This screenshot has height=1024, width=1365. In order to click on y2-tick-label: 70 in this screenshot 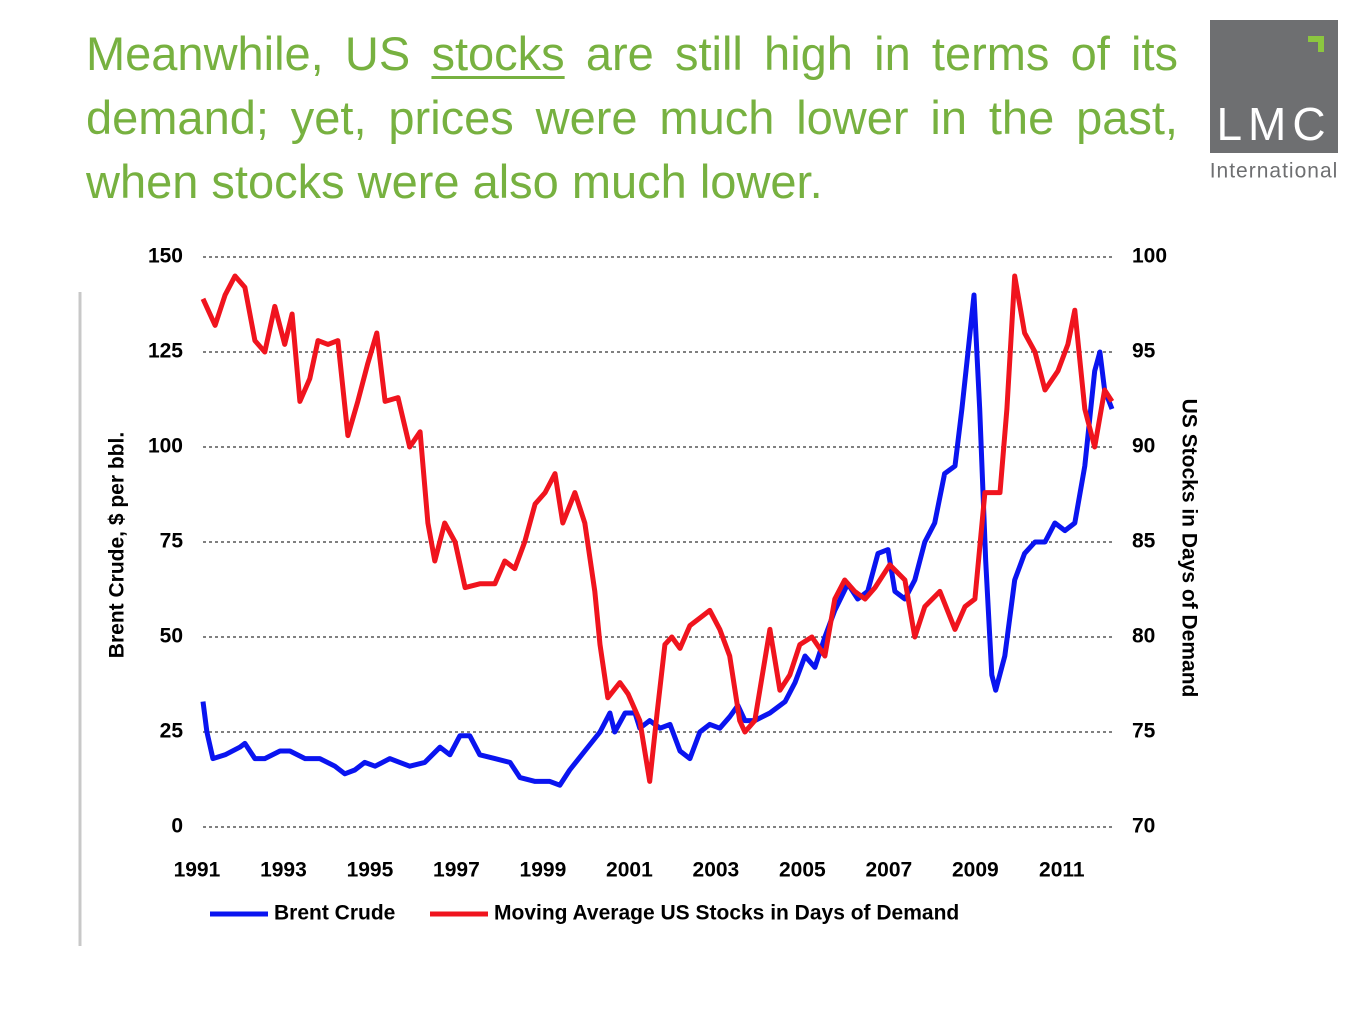, I will do `click(1143, 826)`.